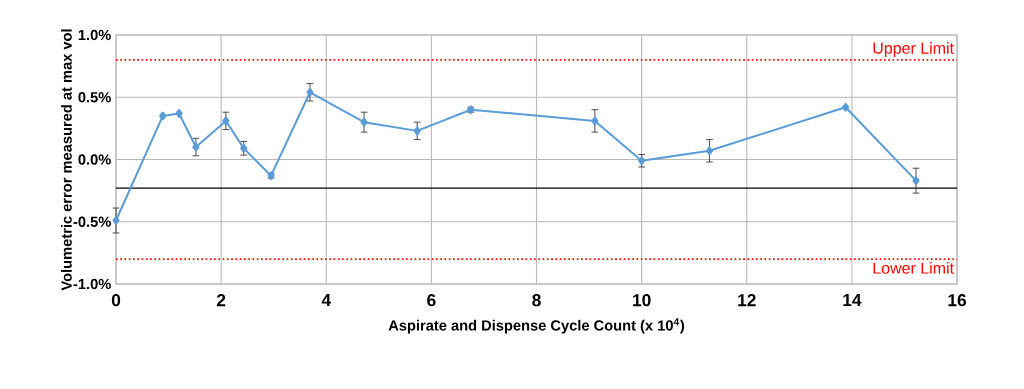  Describe the element at coordinates (913, 49) in the screenshot. I see `ref-line-label: Upper Limit` at that location.